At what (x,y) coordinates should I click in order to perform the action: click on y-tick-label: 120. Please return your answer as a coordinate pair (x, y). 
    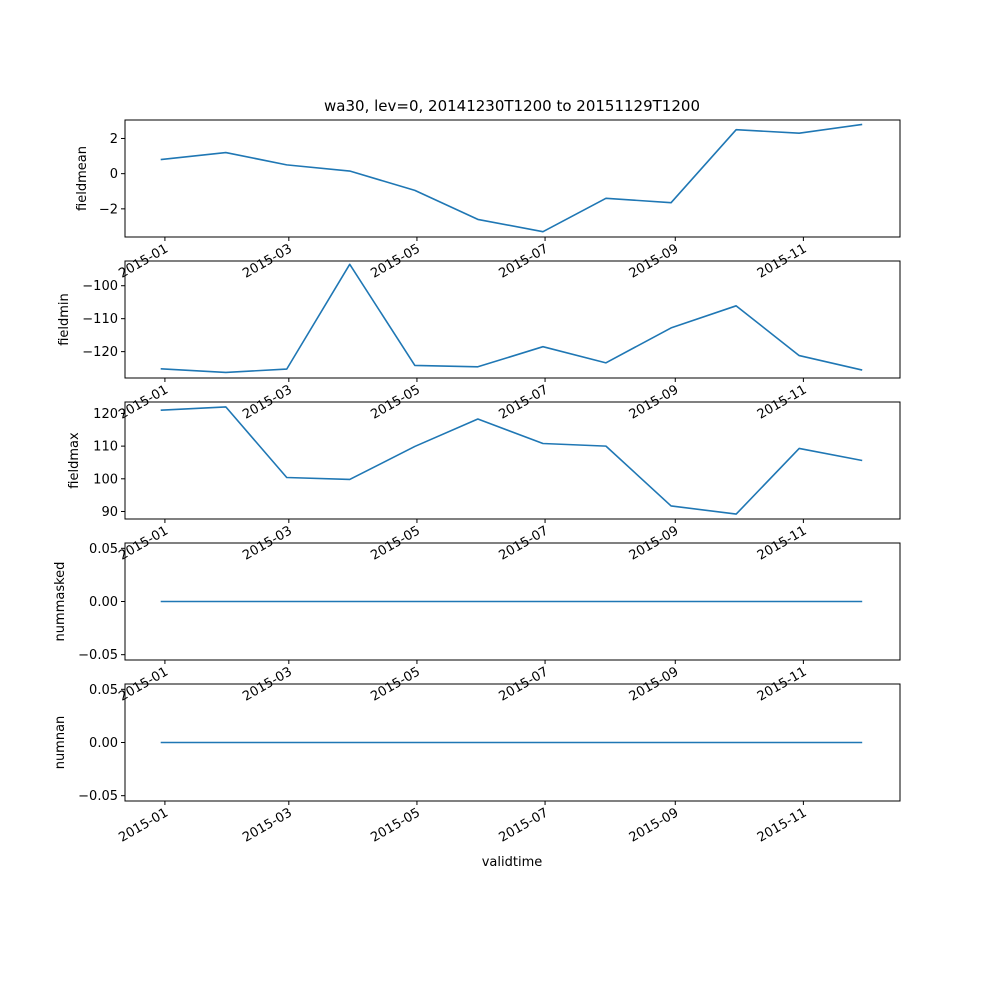
    Looking at the image, I should click on (105, 414).